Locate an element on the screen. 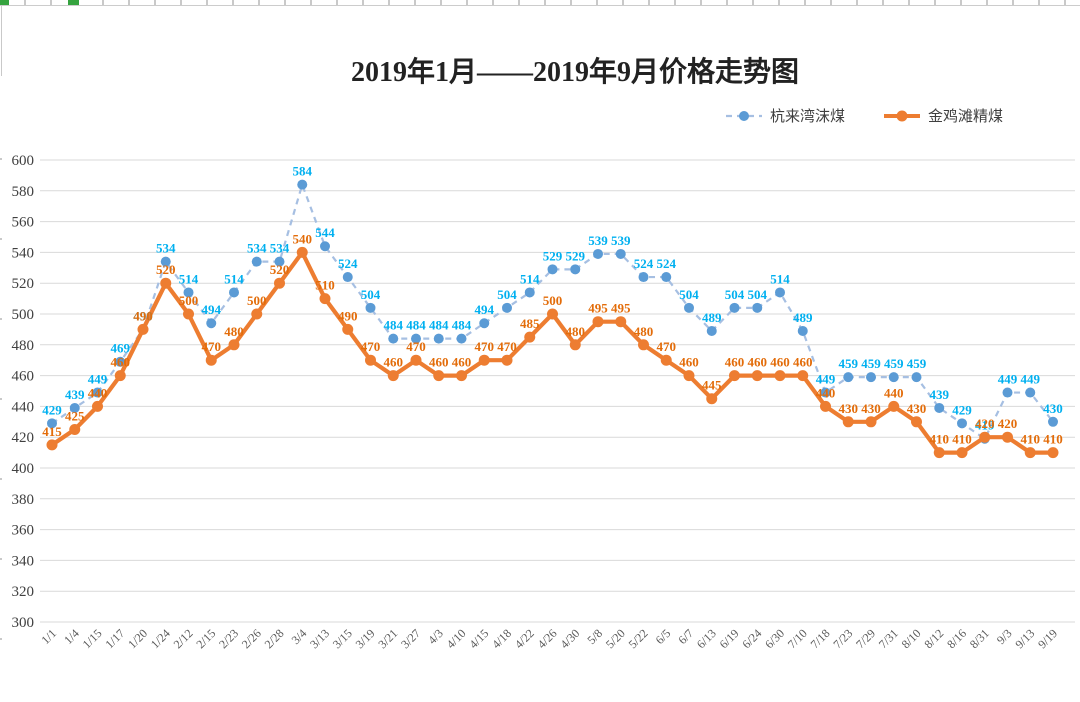  data-label: 504 is located at coordinates (507, 294).